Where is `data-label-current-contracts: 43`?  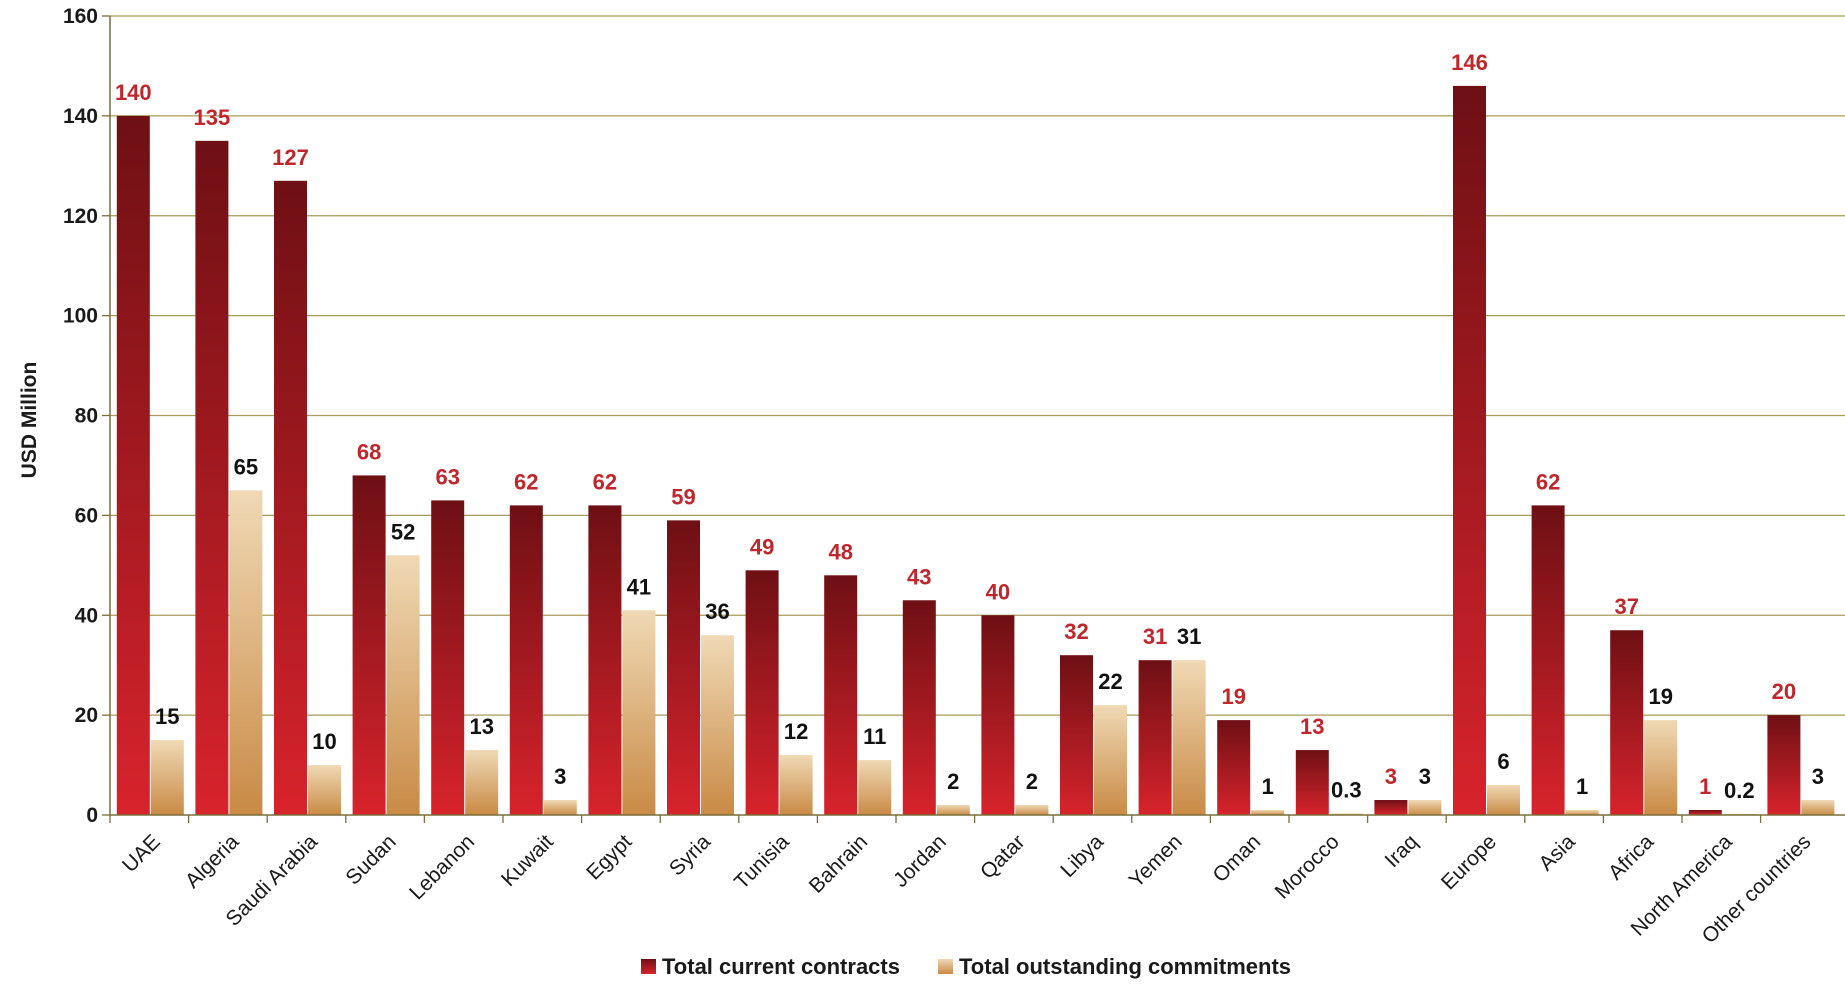 data-label-current-contracts: 43 is located at coordinates (919, 576).